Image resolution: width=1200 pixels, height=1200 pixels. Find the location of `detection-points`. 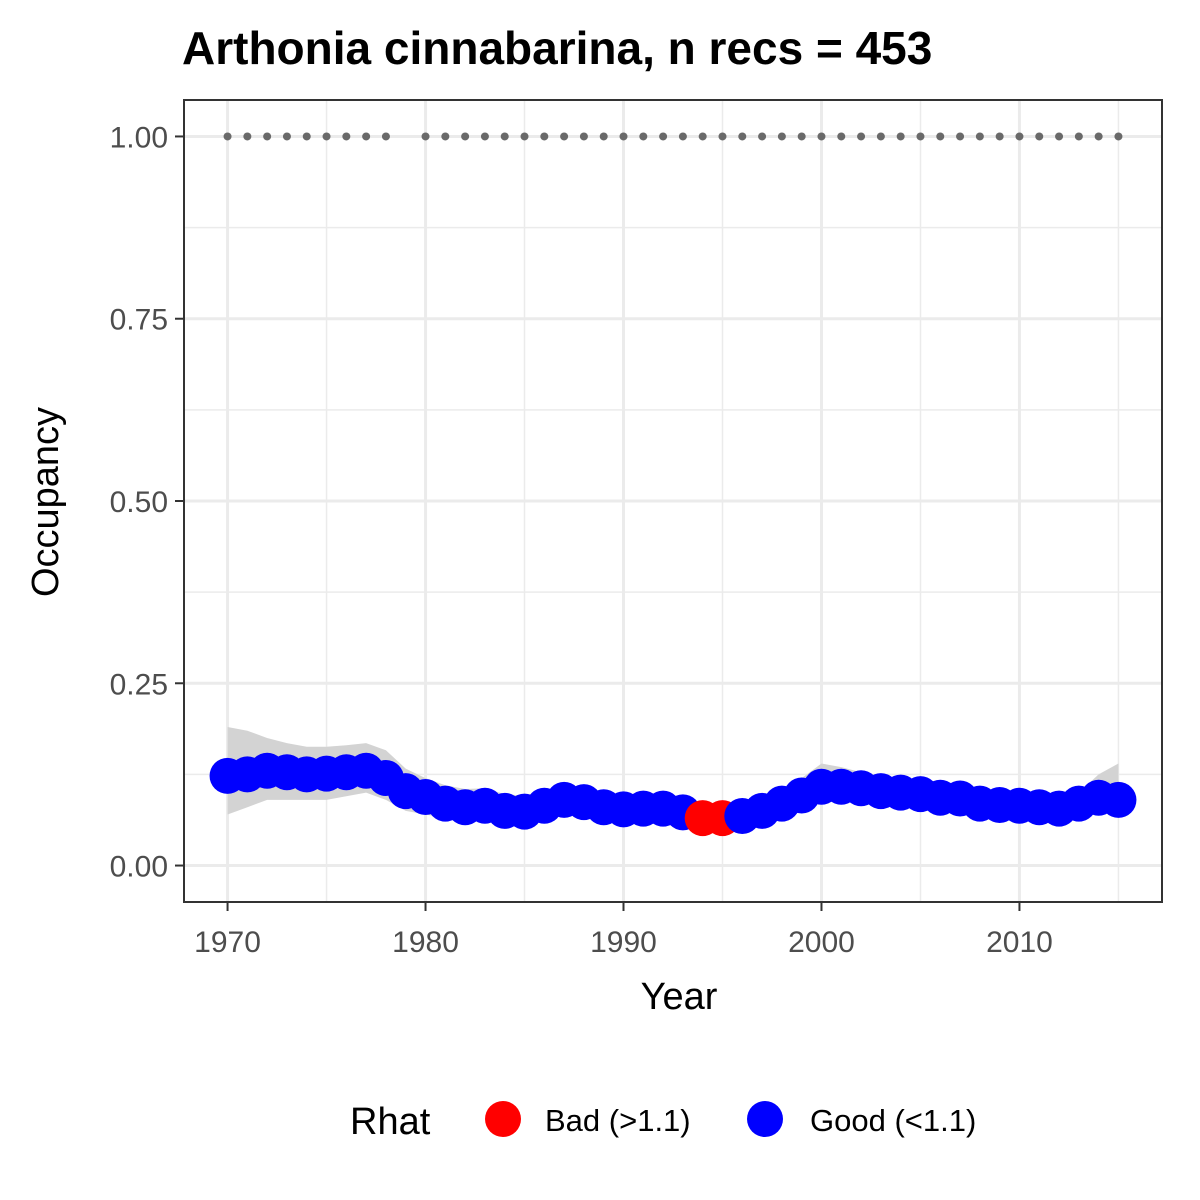

detection-points is located at coordinates (673, 136).